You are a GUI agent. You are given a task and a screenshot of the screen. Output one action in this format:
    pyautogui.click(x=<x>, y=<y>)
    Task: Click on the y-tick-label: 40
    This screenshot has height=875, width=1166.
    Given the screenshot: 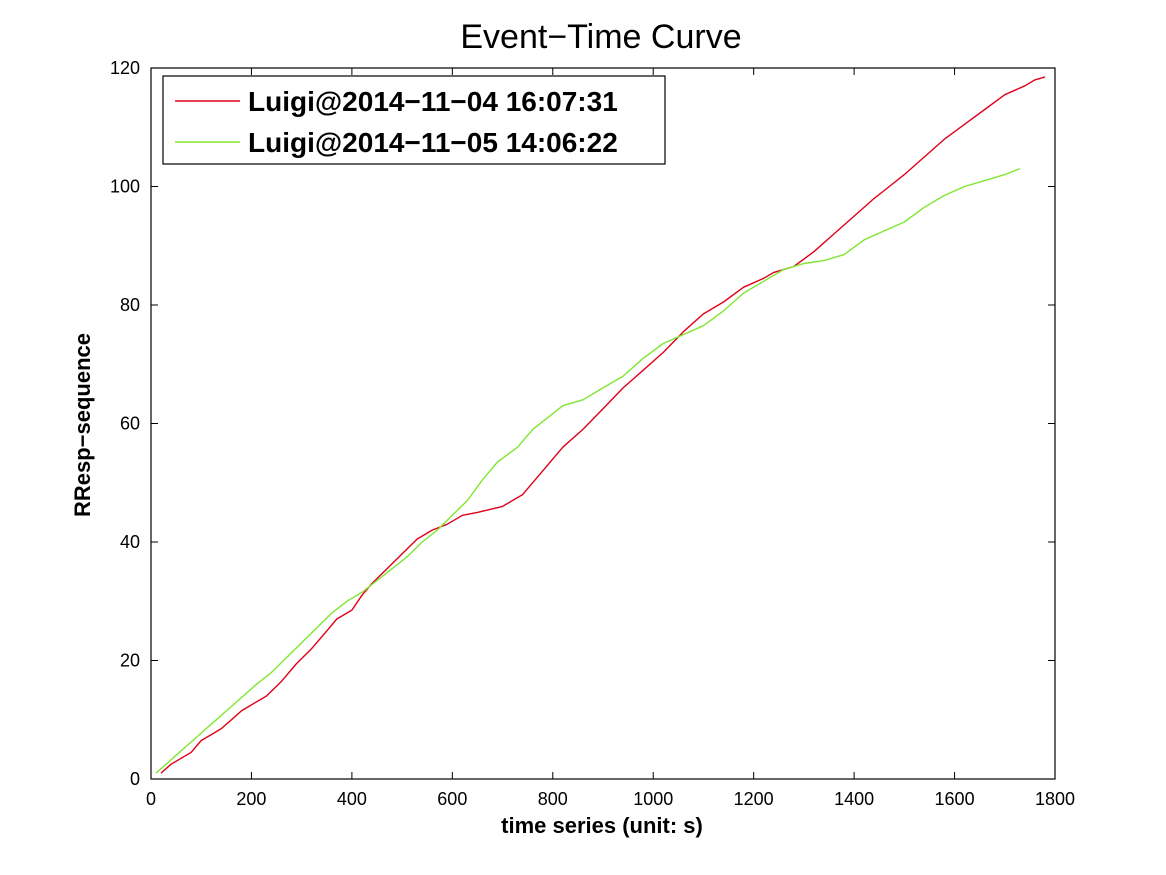 What is the action you would take?
    pyautogui.click(x=130, y=542)
    